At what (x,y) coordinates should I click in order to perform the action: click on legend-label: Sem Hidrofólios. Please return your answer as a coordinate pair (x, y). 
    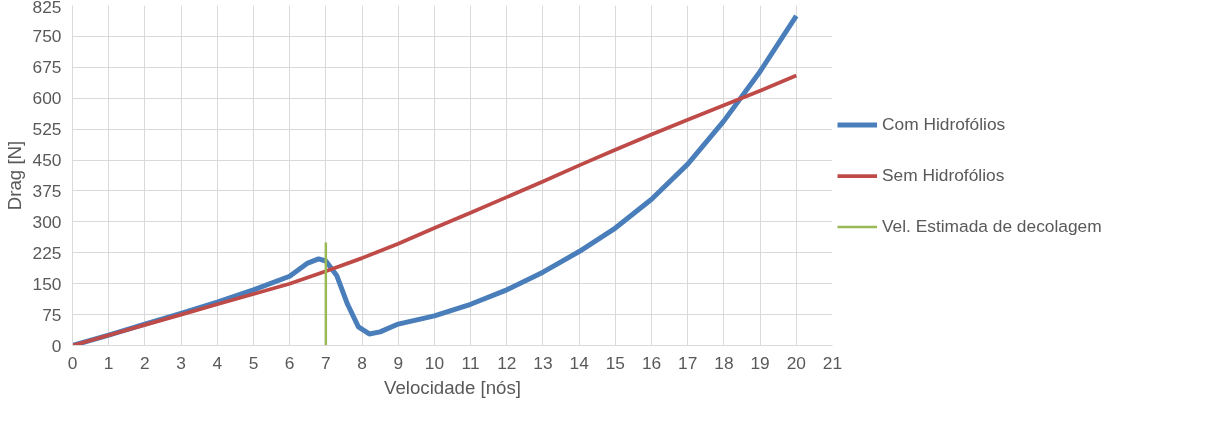
    Looking at the image, I should click on (943, 175).